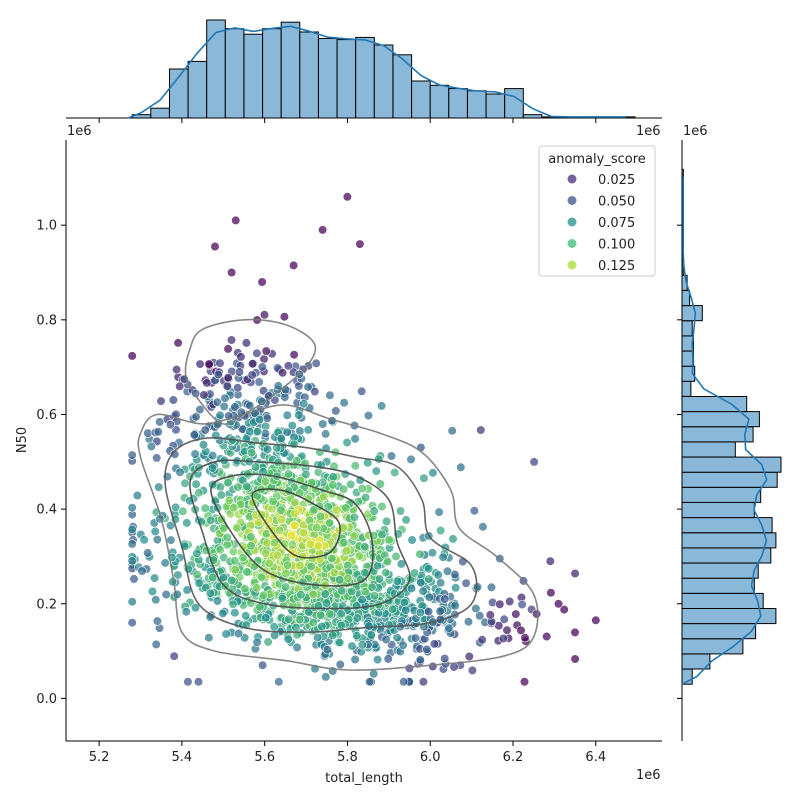 The height and width of the screenshot is (800, 800). Describe the element at coordinates (364, 71) in the screenshot. I see `top-histogram` at that location.